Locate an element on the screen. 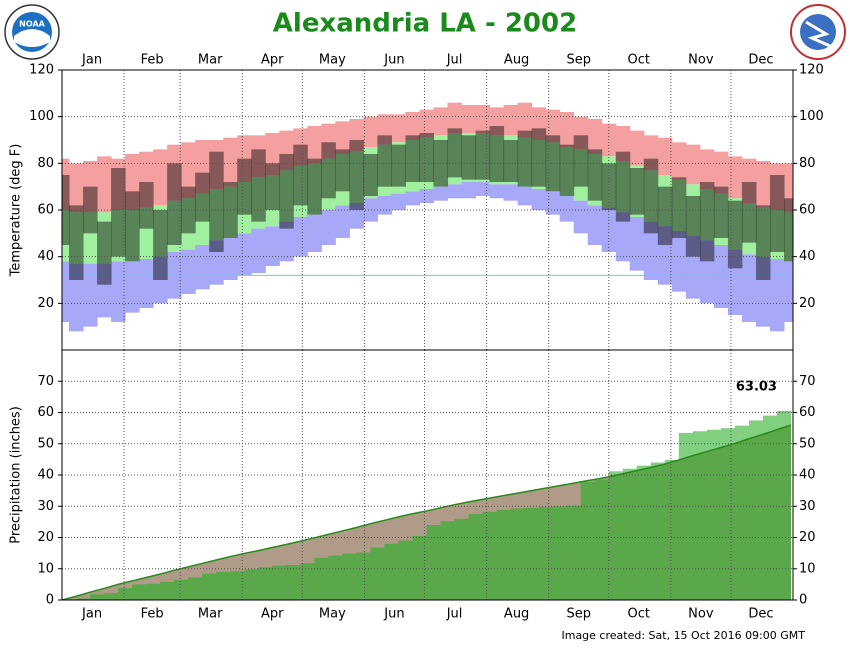 This screenshot has width=850, height=650. x-tick-label-top: Sep is located at coordinates (578, 60).